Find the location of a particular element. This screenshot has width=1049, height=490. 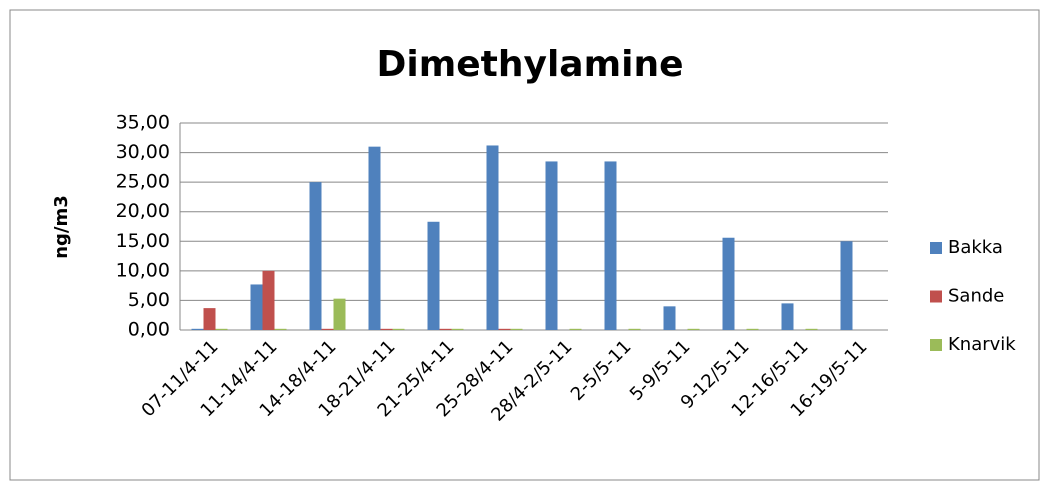

y-tick-label: 30,00 is located at coordinates (143, 152).